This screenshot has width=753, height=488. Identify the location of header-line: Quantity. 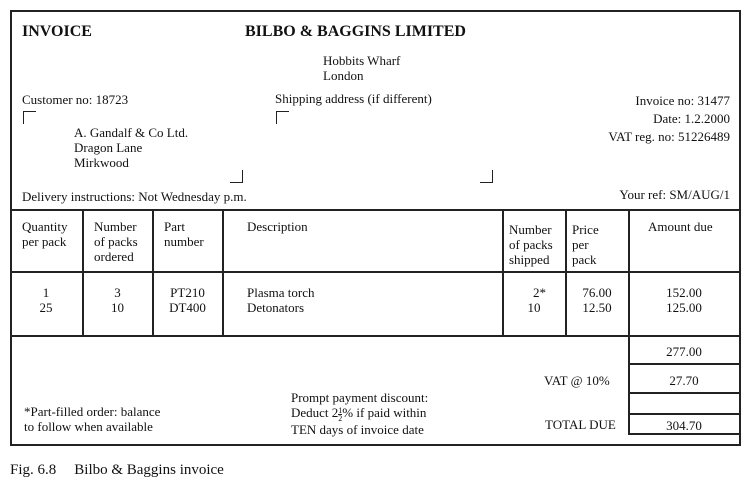
(45, 226).